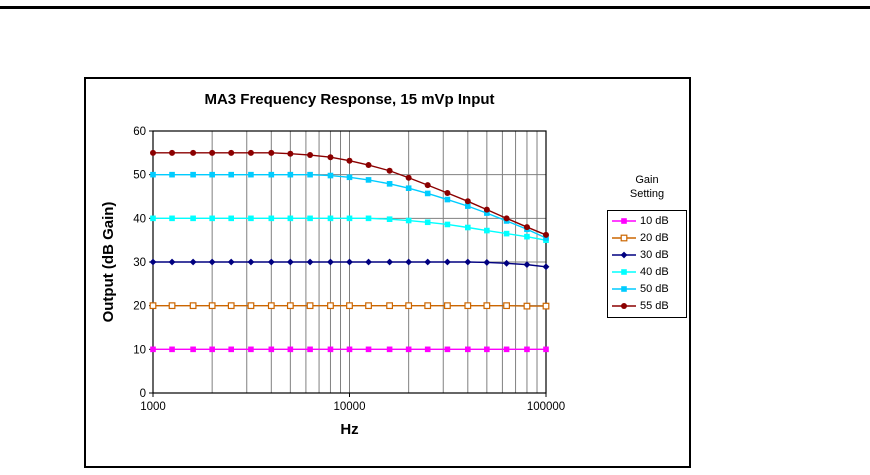 The height and width of the screenshot is (475, 870). What do you see at coordinates (654, 255) in the screenshot?
I see `legend-item-label: 30 dB` at bounding box center [654, 255].